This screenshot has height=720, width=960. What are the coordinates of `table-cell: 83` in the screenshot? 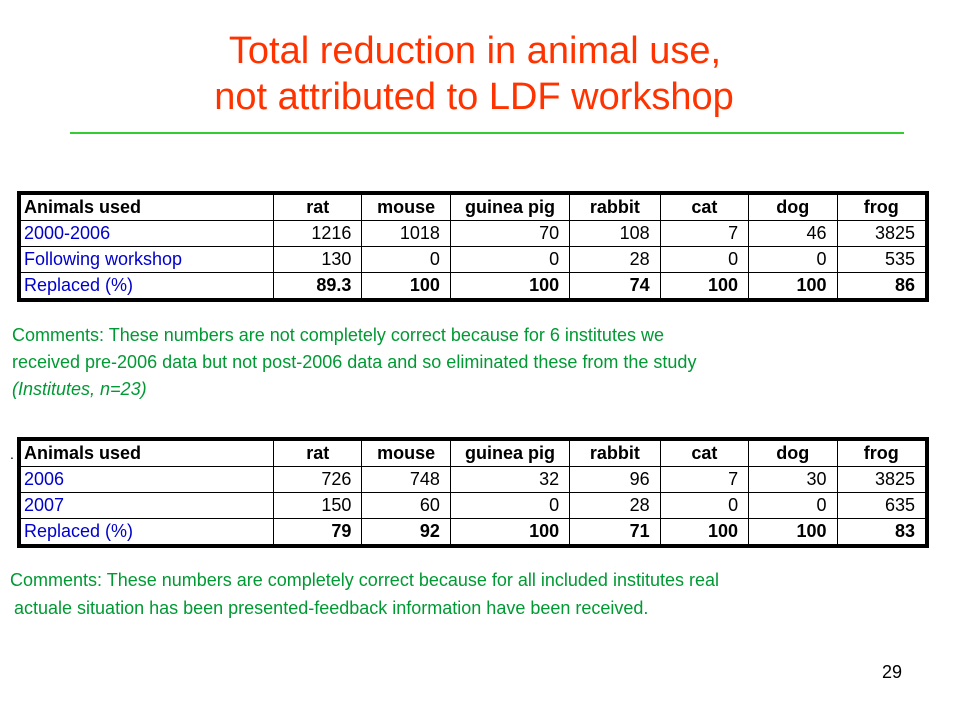 It's located at (881, 531).